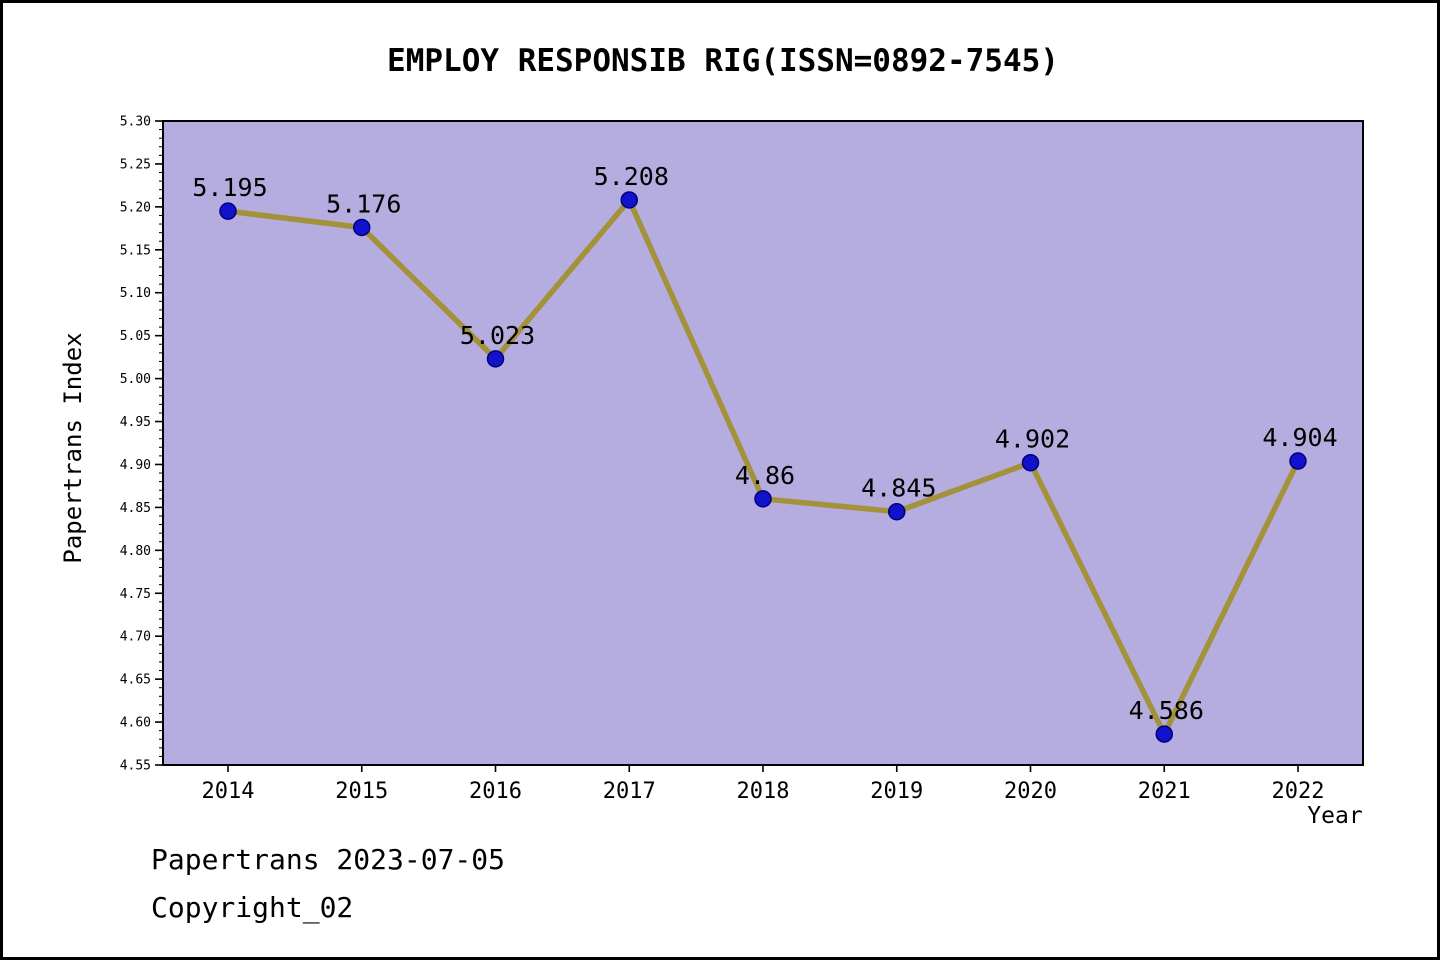  What do you see at coordinates (135, 465) in the screenshot?
I see `y-tick-label: 4.90` at bounding box center [135, 465].